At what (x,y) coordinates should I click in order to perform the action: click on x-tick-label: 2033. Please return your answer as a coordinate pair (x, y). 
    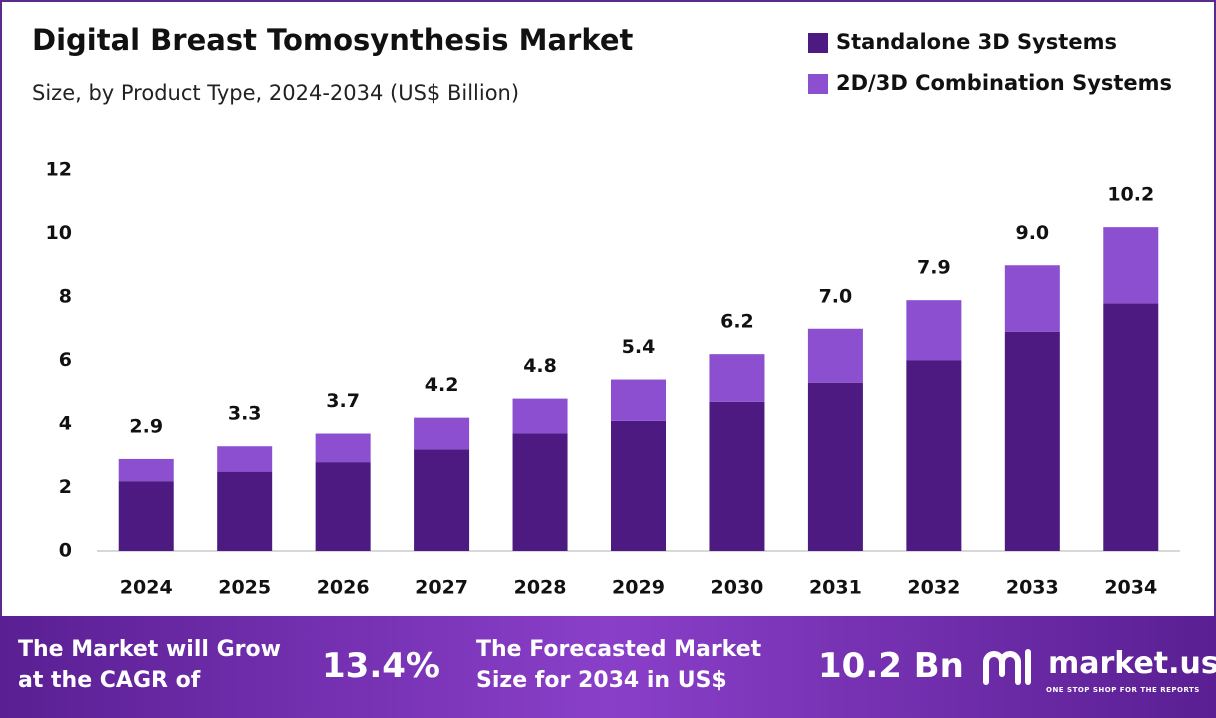
    Looking at the image, I should click on (1032, 588).